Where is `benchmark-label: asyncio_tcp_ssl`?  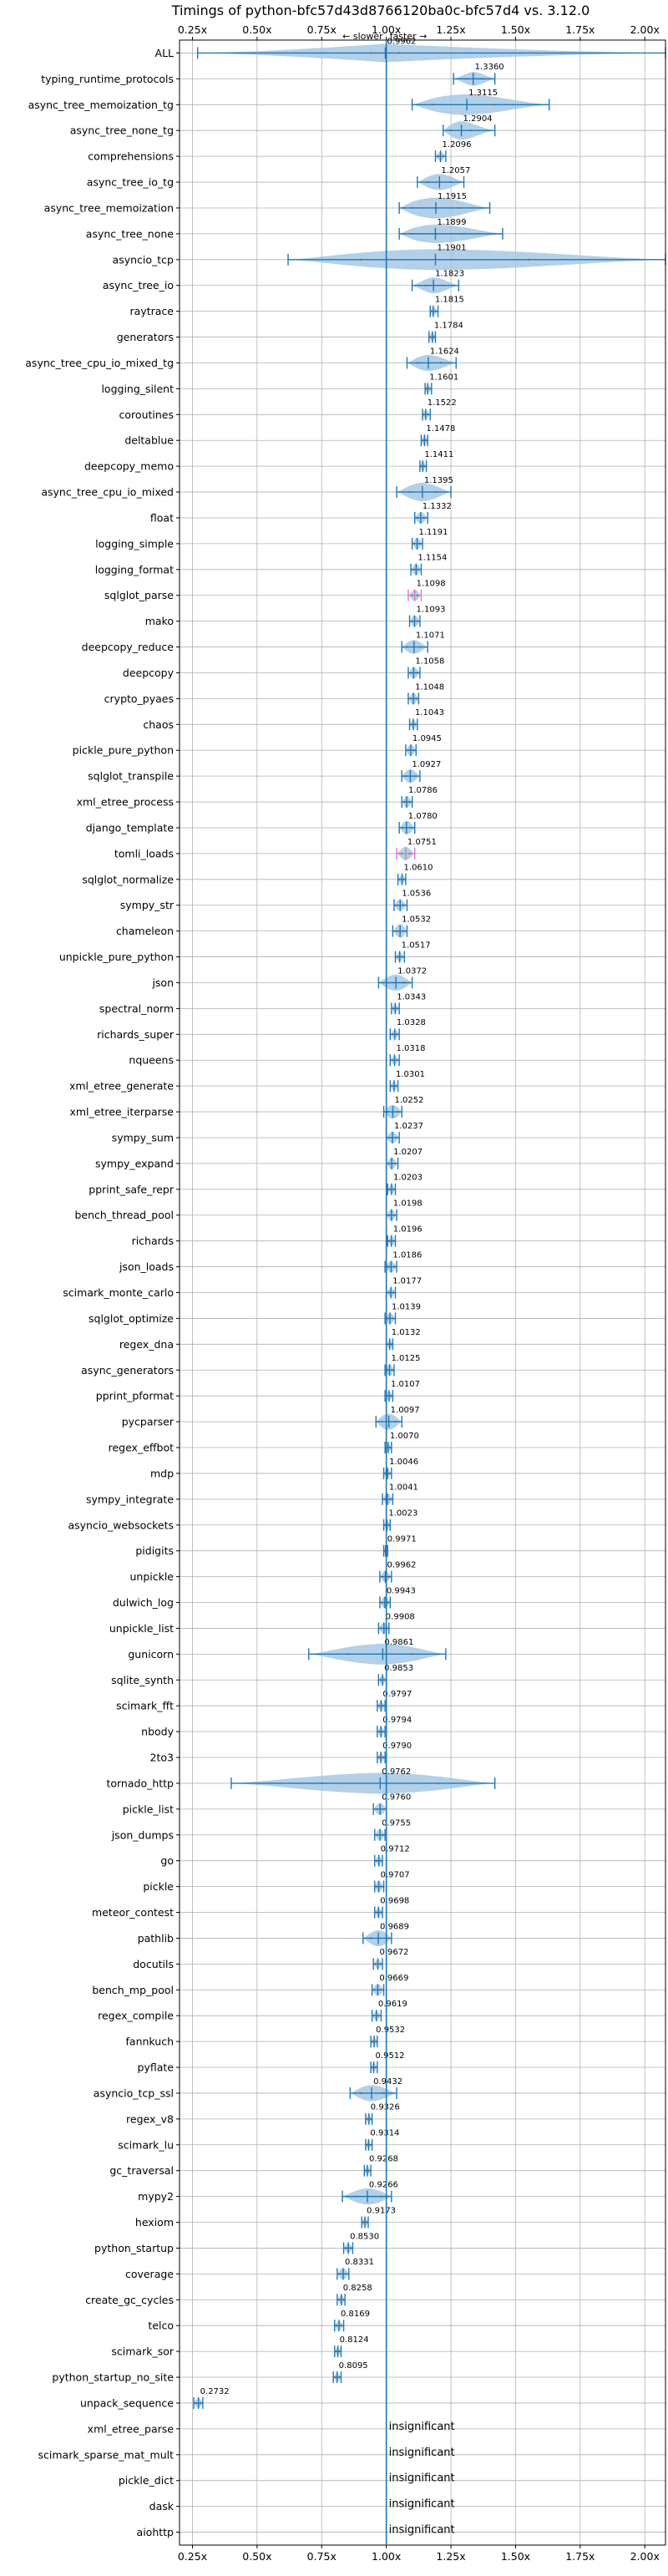 benchmark-label: asyncio_tcp_ssl is located at coordinates (134, 2093).